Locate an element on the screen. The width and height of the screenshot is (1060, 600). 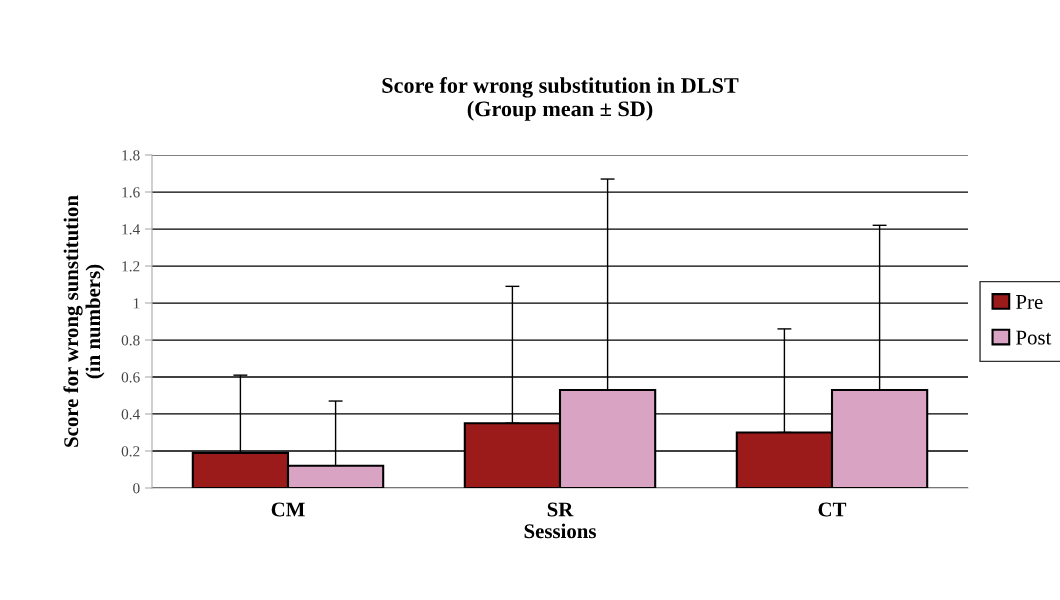
y-tick-label: 1.6 is located at coordinates (131, 192).